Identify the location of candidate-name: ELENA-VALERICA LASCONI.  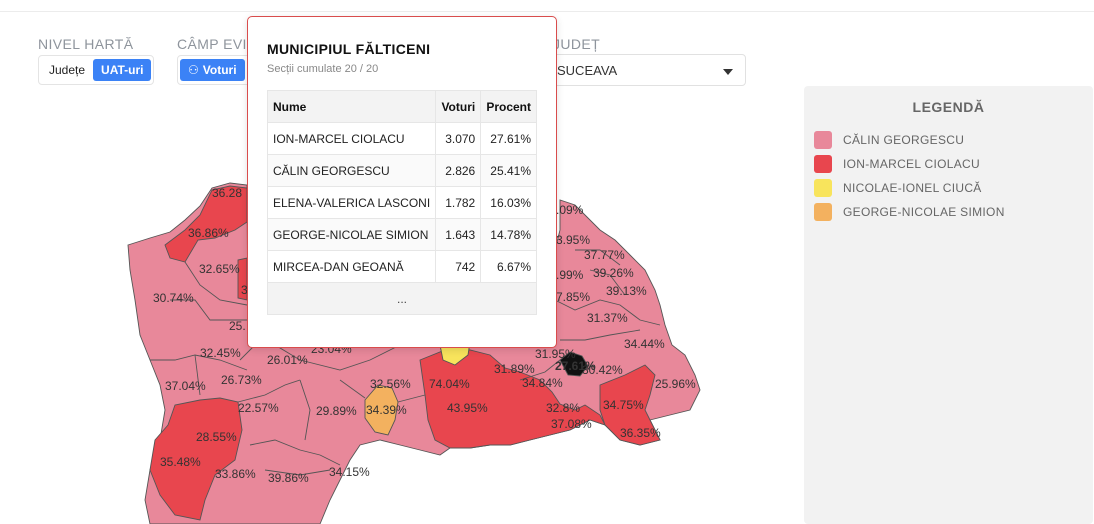
(351, 202).